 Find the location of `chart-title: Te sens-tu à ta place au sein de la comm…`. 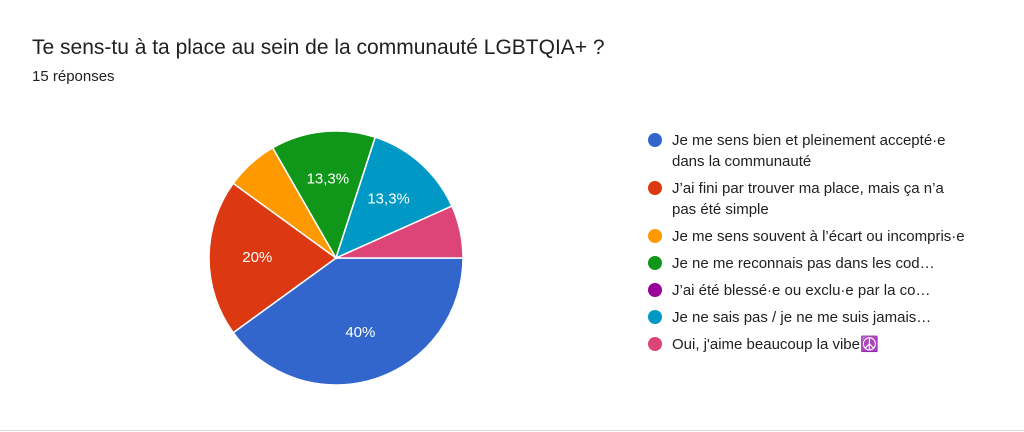

chart-title: Te sens-tu à ta place au sein de la comm… is located at coordinates (318, 47).